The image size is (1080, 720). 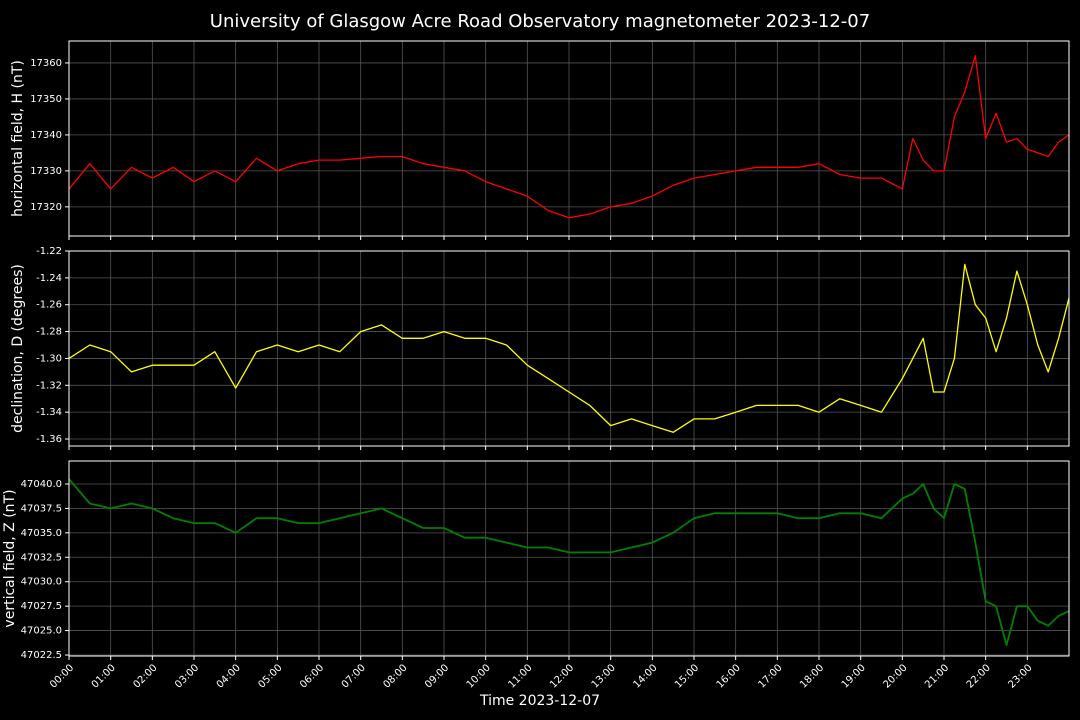 I want to click on y-tick-label: -1.22, so click(x=49, y=251).